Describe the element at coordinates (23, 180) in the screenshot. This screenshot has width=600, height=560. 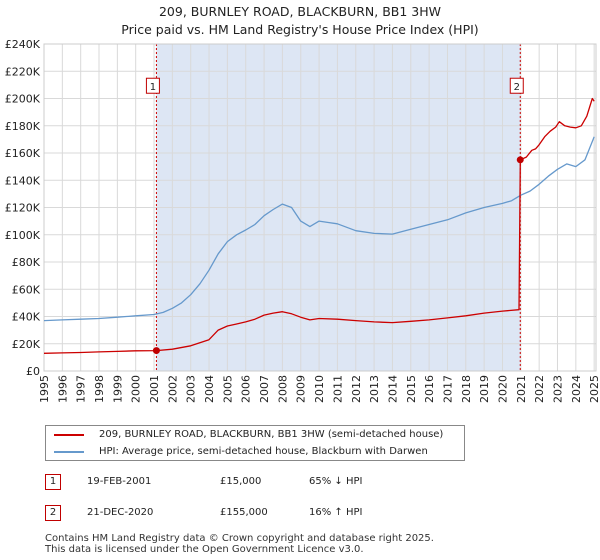
I see `y-tick-label: £140K` at that location.